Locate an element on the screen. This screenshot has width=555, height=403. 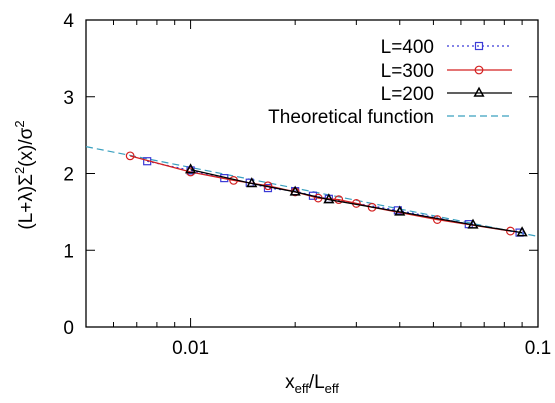
x-tick-label: 0.01 is located at coordinates (190, 348).